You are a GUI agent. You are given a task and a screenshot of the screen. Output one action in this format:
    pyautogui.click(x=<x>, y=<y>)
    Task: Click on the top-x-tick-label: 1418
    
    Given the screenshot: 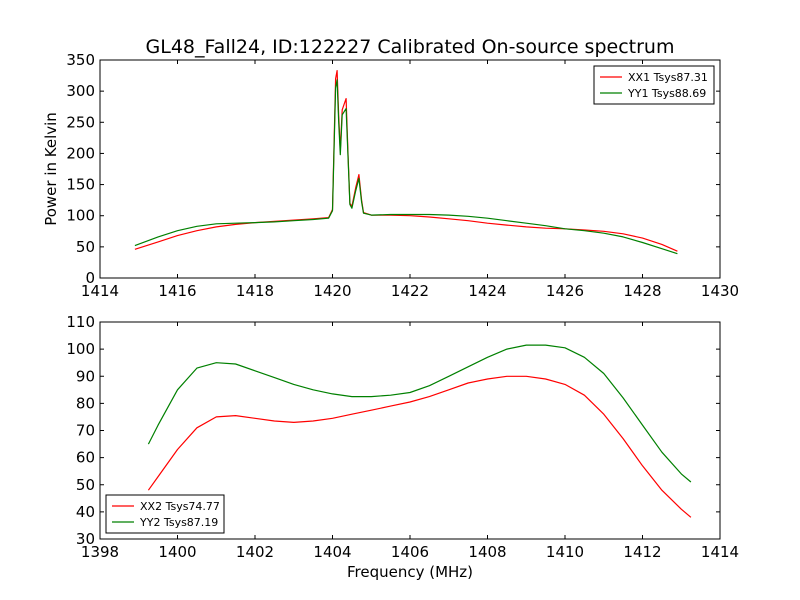 What is the action you would take?
    pyautogui.click(x=255, y=291)
    